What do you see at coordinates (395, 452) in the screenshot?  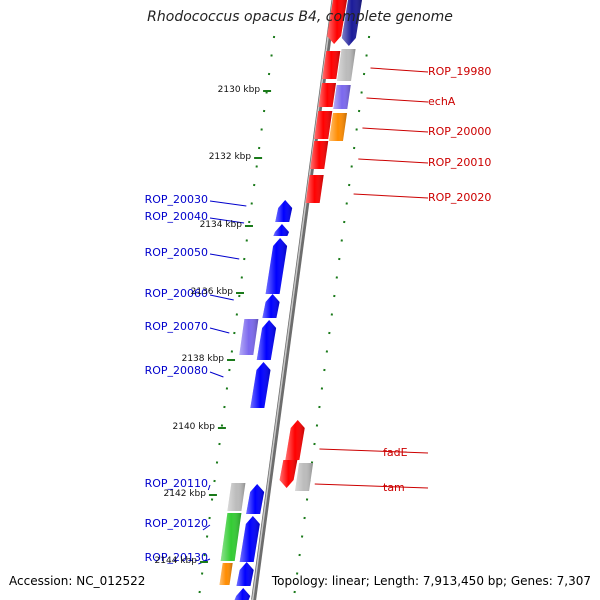 I see `right-gene-label: fadE` at bounding box center [395, 452].